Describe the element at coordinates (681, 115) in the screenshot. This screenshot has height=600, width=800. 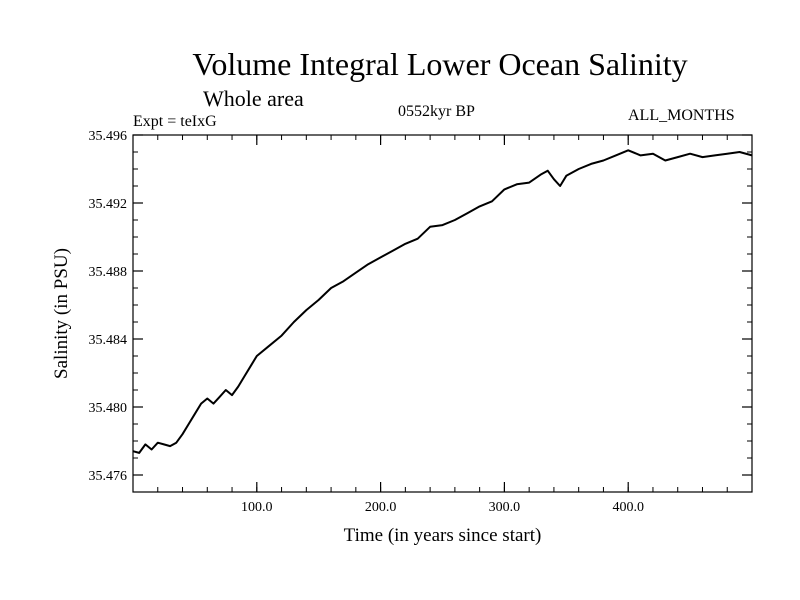
I see `months-label: ALL_MONTHS` at that location.